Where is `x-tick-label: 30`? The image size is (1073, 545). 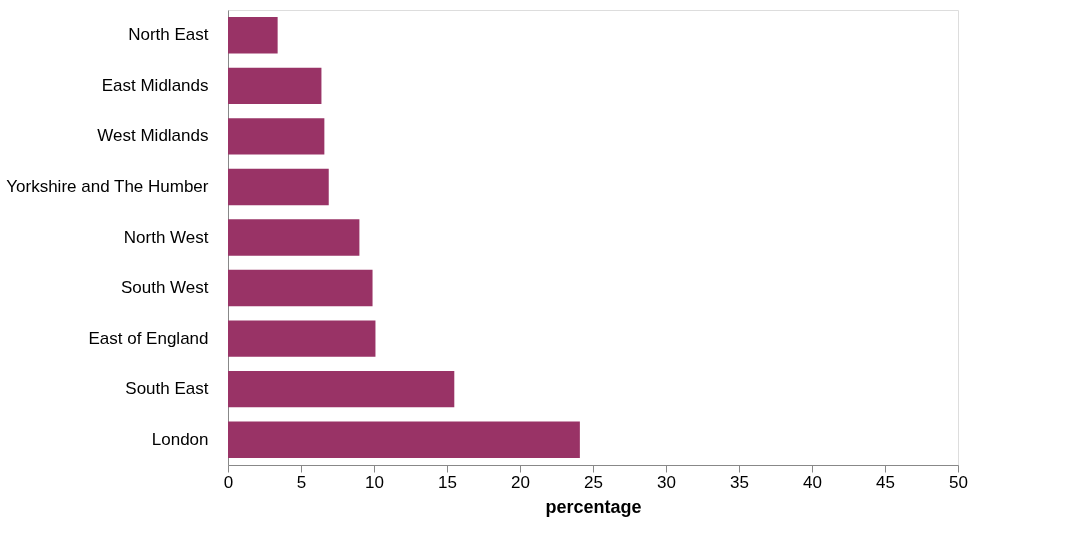 x-tick-label: 30 is located at coordinates (666, 482).